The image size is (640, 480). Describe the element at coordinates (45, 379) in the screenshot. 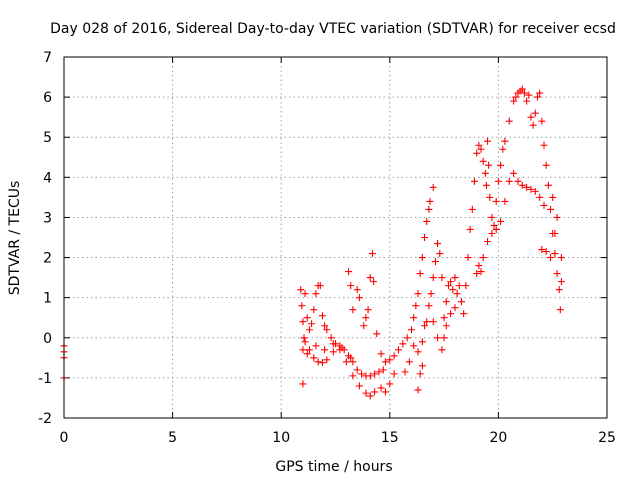

I see `y-tick-label: -1` at that location.